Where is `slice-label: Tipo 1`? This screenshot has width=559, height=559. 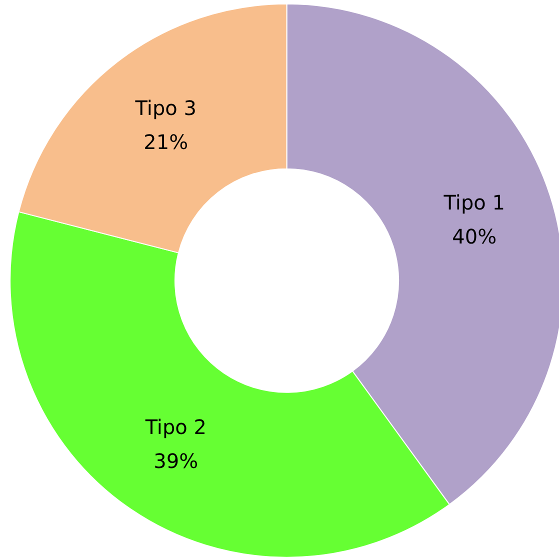
slice-label: Tipo 1 is located at coordinates (473, 202).